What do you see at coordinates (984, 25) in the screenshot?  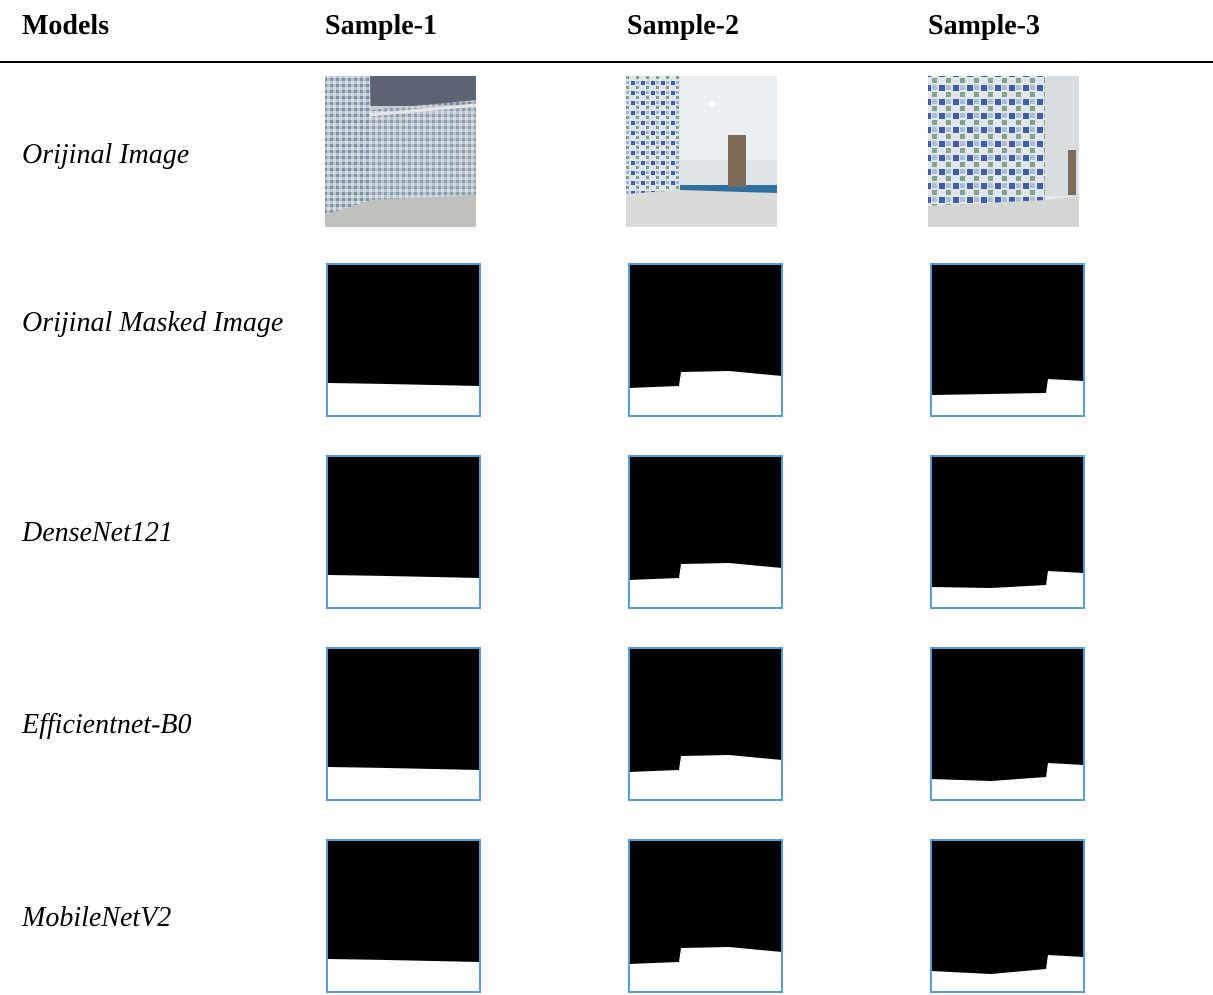 I see `column-header: Sample-3` at bounding box center [984, 25].